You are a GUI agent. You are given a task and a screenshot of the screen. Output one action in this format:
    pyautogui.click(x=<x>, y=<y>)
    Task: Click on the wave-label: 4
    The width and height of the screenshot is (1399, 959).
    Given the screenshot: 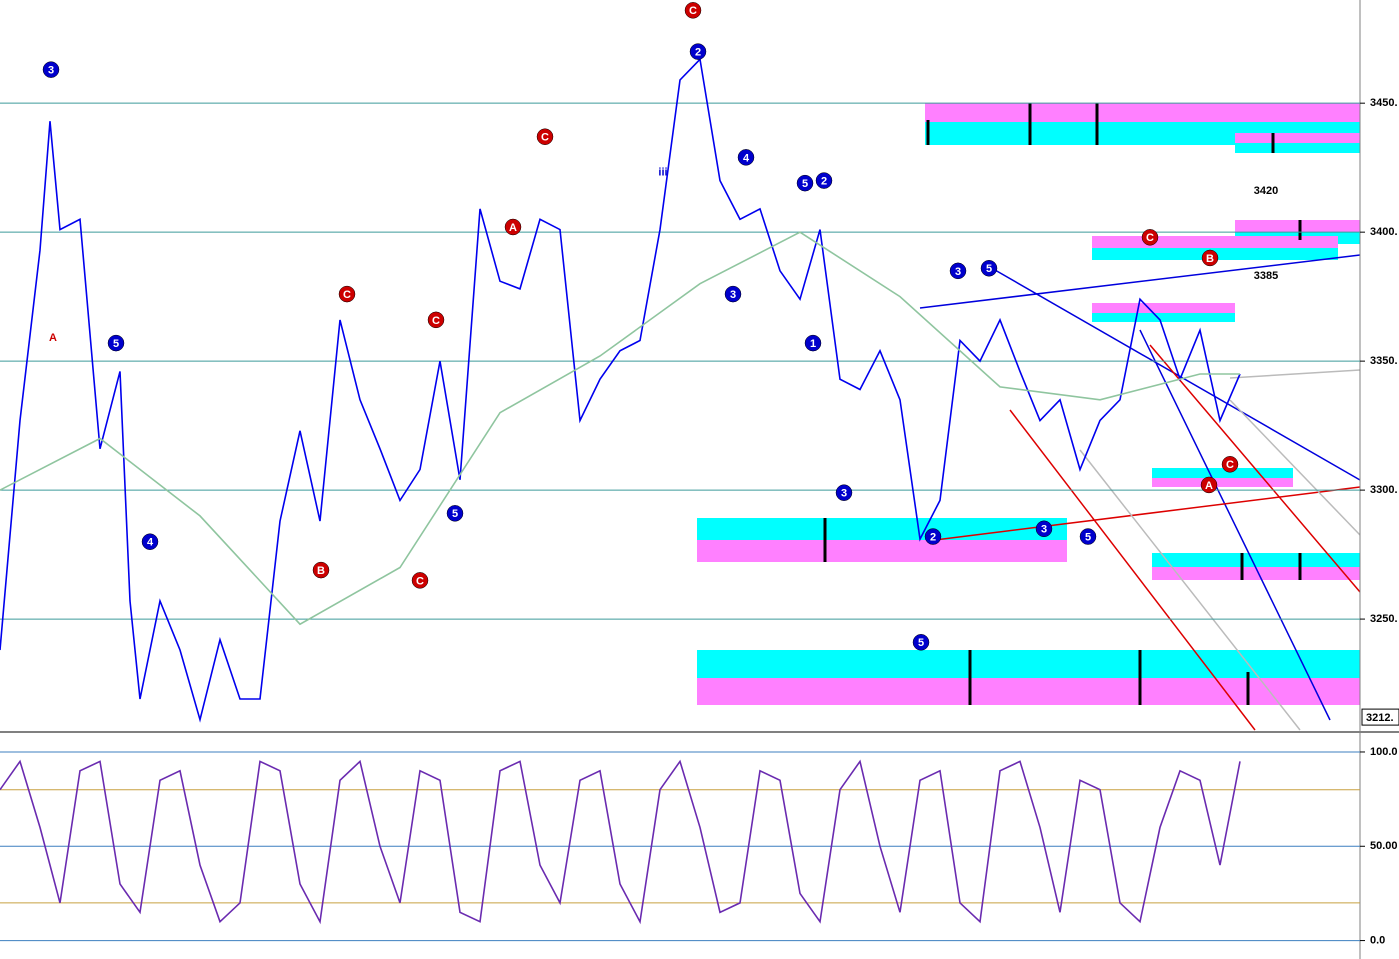 What is the action you would take?
    pyautogui.click(x=746, y=157)
    